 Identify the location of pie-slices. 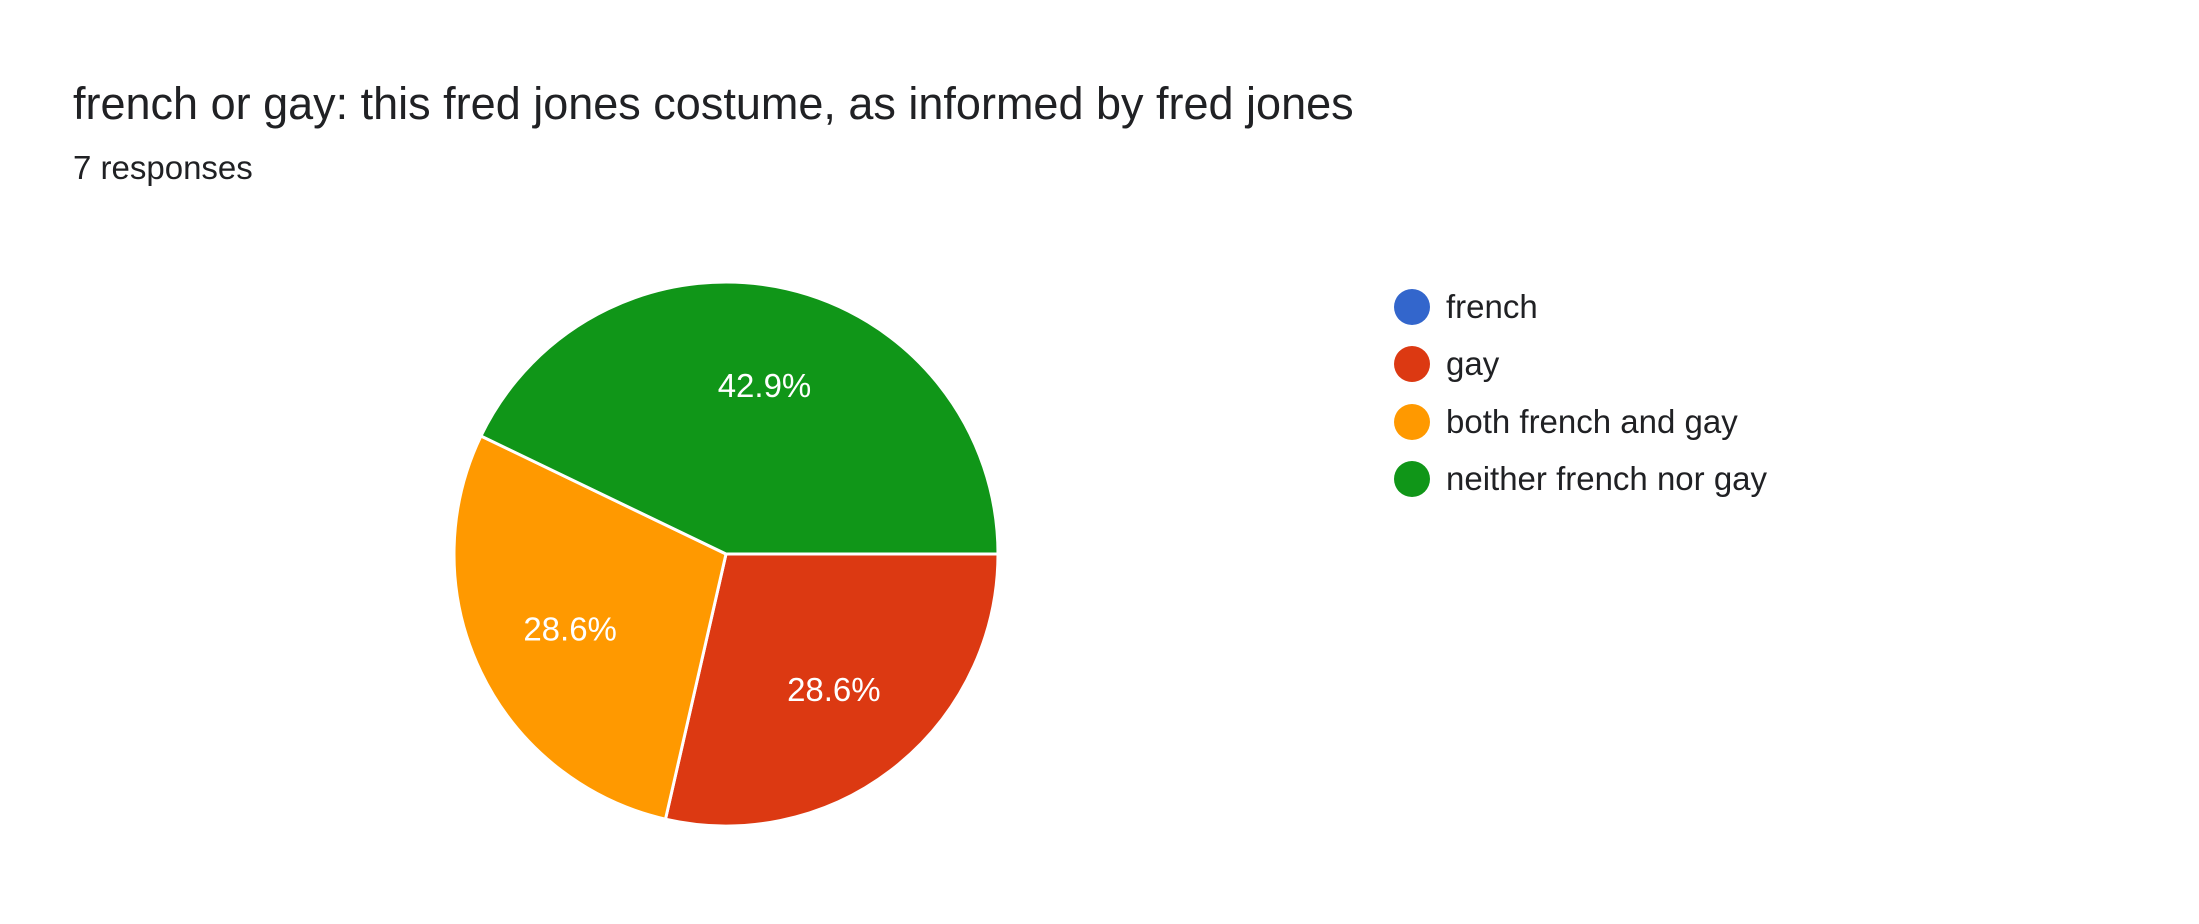
(726, 554).